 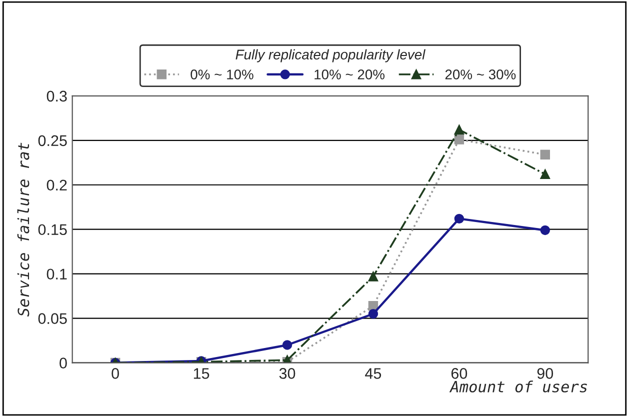 What do you see at coordinates (52, 318) in the screenshot?
I see `y-tick-label: 0.05` at bounding box center [52, 318].